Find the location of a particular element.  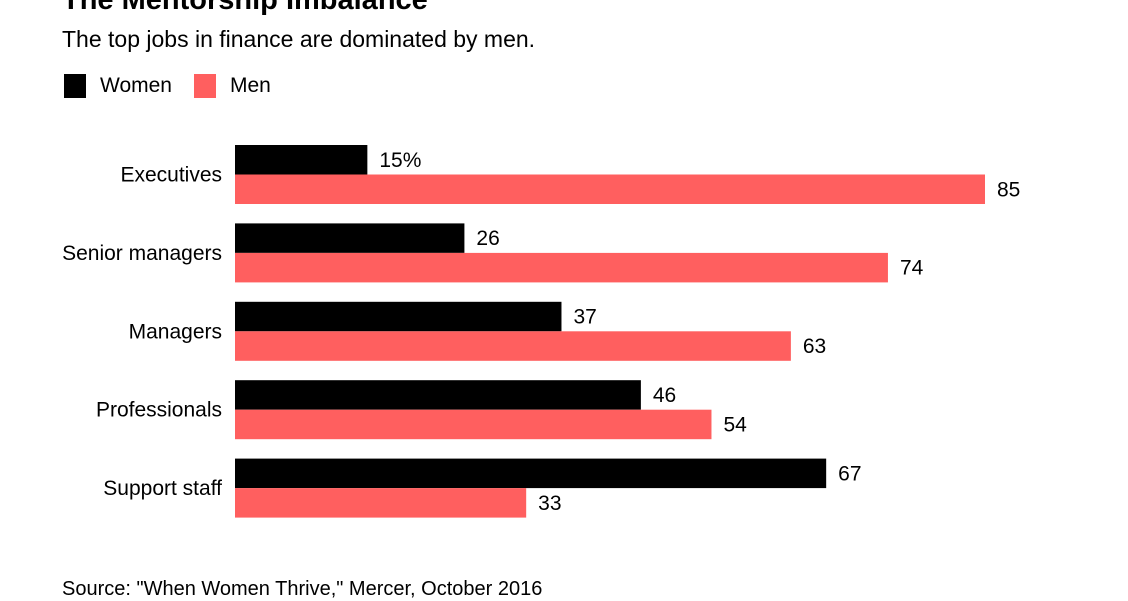

category-label: Senior managers is located at coordinates (142, 253).